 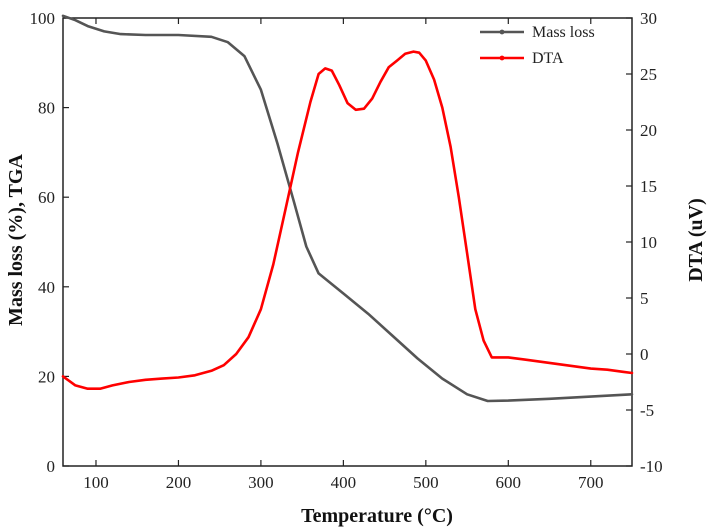 What do you see at coordinates (563, 32) in the screenshot?
I see `legend-label: Mass loss` at bounding box center [563, 32].